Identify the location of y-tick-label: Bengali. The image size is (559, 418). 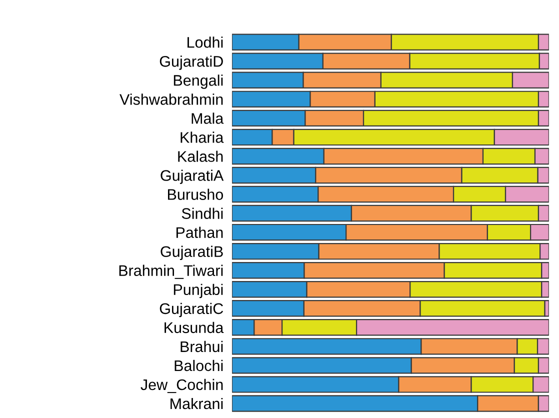
(198, 81).